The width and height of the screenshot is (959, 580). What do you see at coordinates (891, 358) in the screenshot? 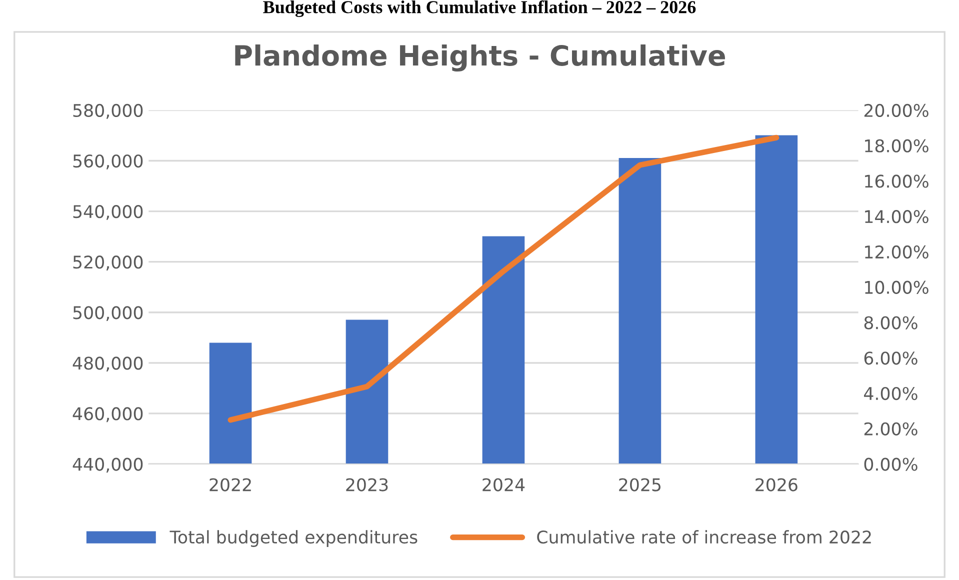
I see `y2-tick-label: 6.00%` at bounding box center [891, 358].